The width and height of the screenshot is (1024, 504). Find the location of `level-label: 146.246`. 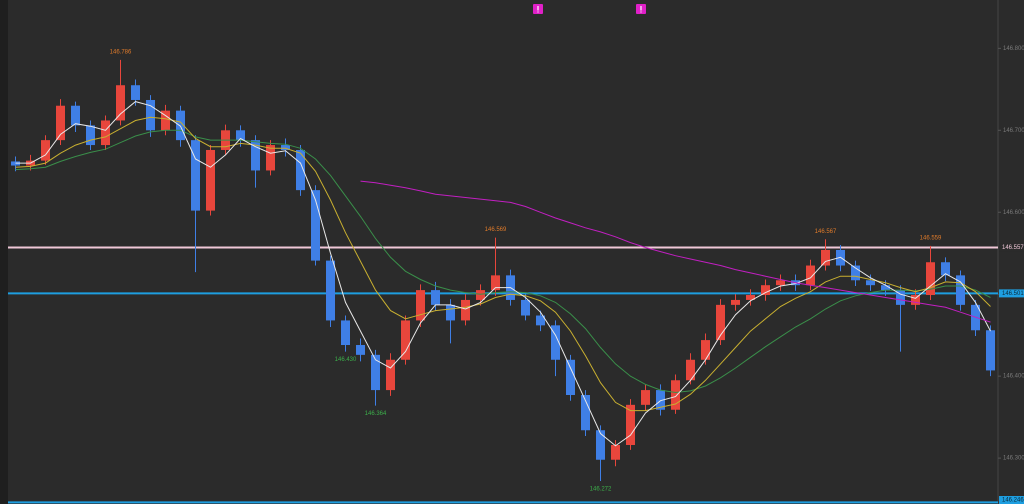

level-label: 146.246 is located at coordinates (1013, 501).